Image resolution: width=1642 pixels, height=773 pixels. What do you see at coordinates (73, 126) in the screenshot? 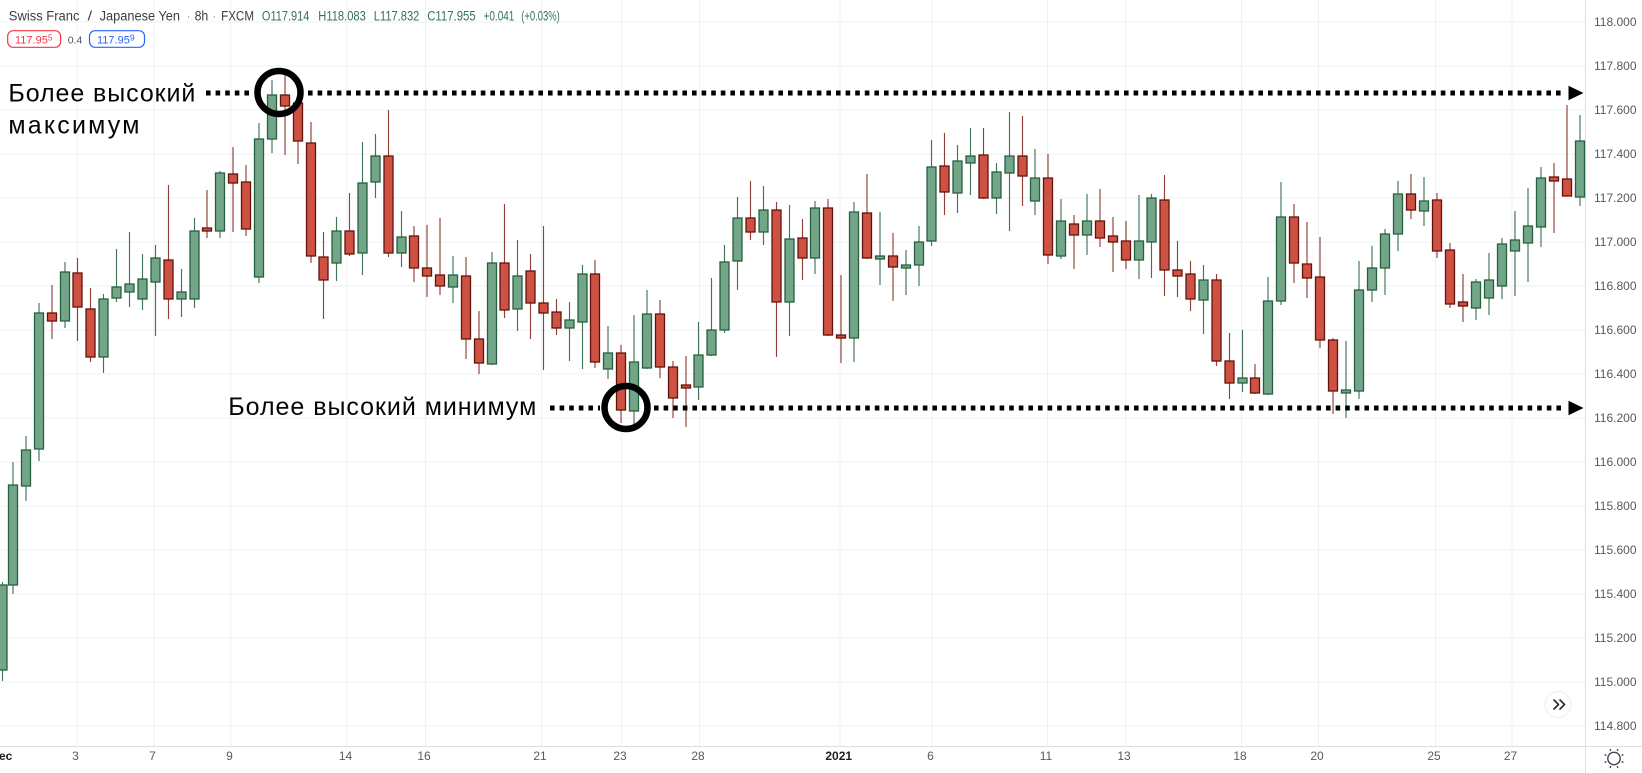
I see `svg-text: максимум` at bounding box center [73, 126].